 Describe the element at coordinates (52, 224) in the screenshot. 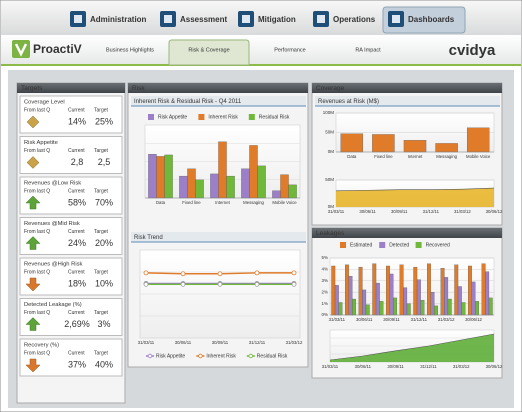

I see `card-title: Revenues @Mid Risk` at that location.